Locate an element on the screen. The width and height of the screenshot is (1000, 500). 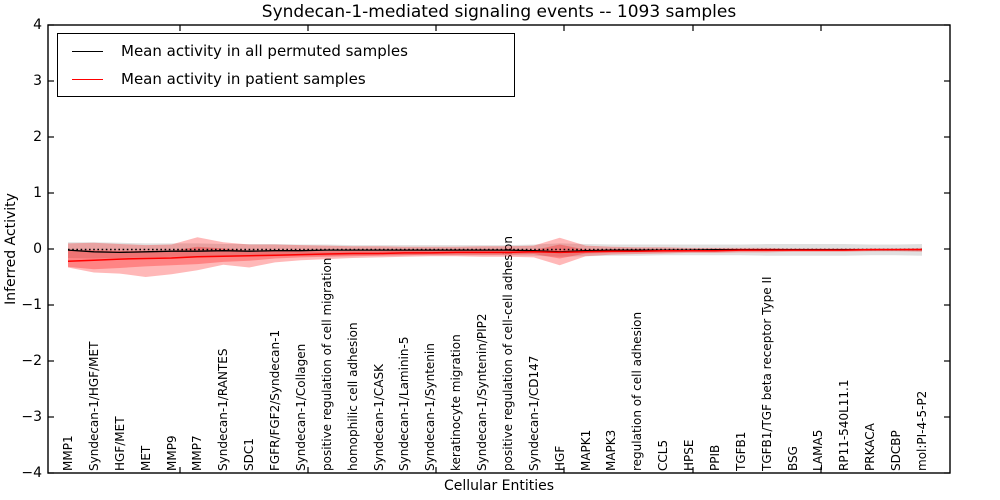
x-category-label: BSG is located at coordinates (792, 458).